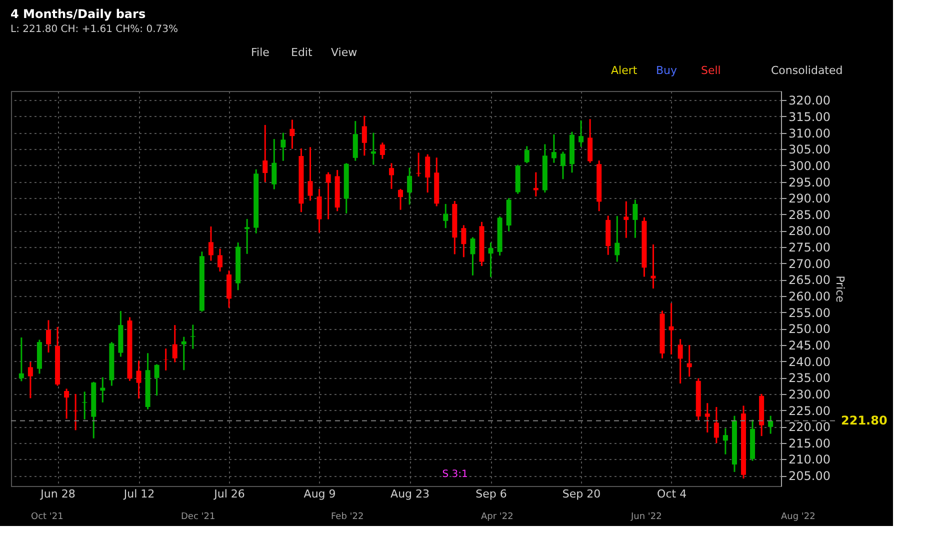  What do you see at coordinates (809, 378) in the screenshot?
I see `y-tick-label: 235.00` at bounding box center [809, 378].